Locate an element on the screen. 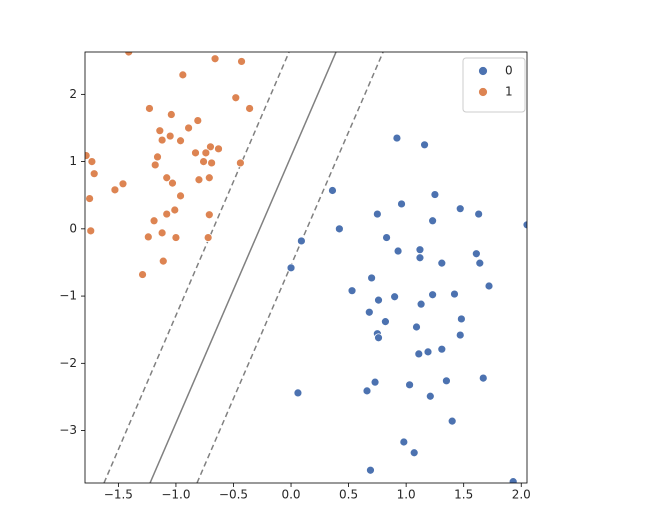 Image resolution: width=652 pixels, height=523 pixels. y-tick-label: 1 is located at coordinates (73, 161).